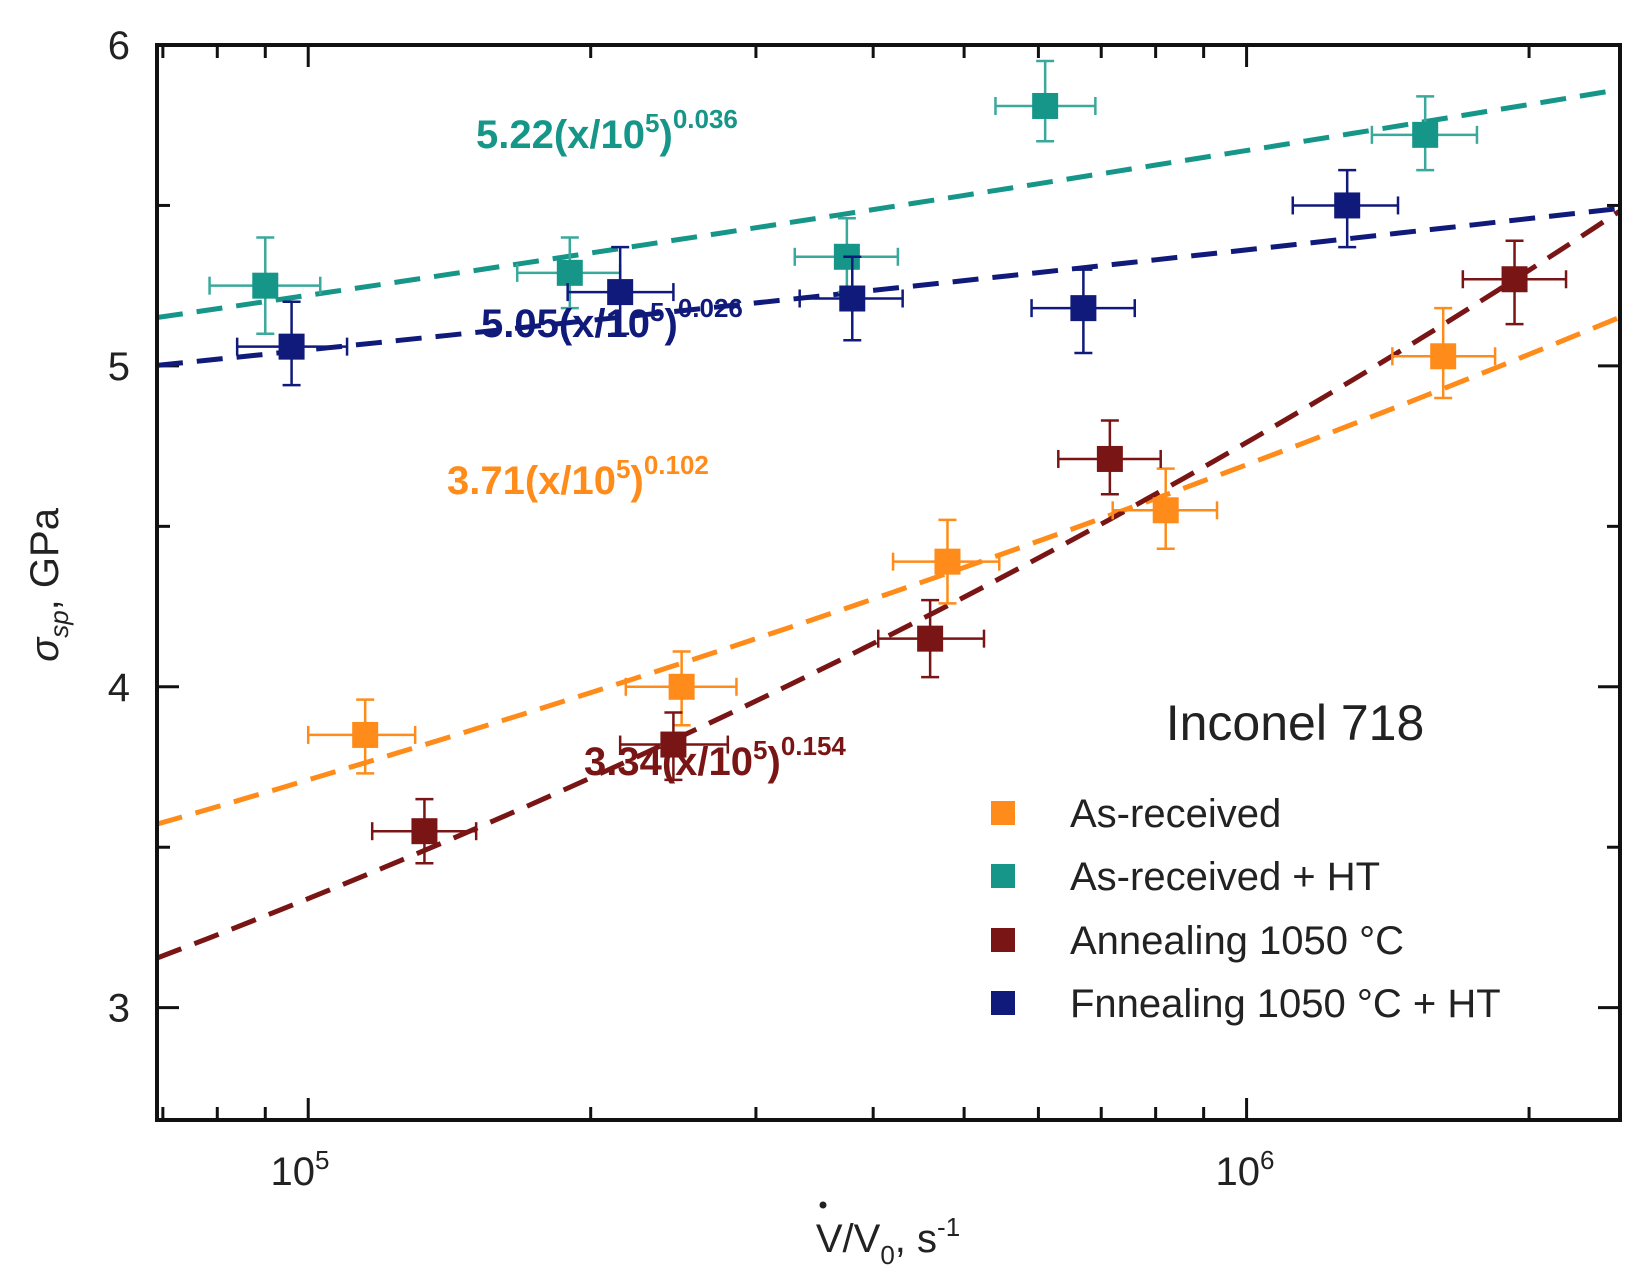 The height and width of the screenshot is (1285, 1638). I want to click on fit-label-as-received-ht: 5.22(x/105)0.036, so click(607, 130).